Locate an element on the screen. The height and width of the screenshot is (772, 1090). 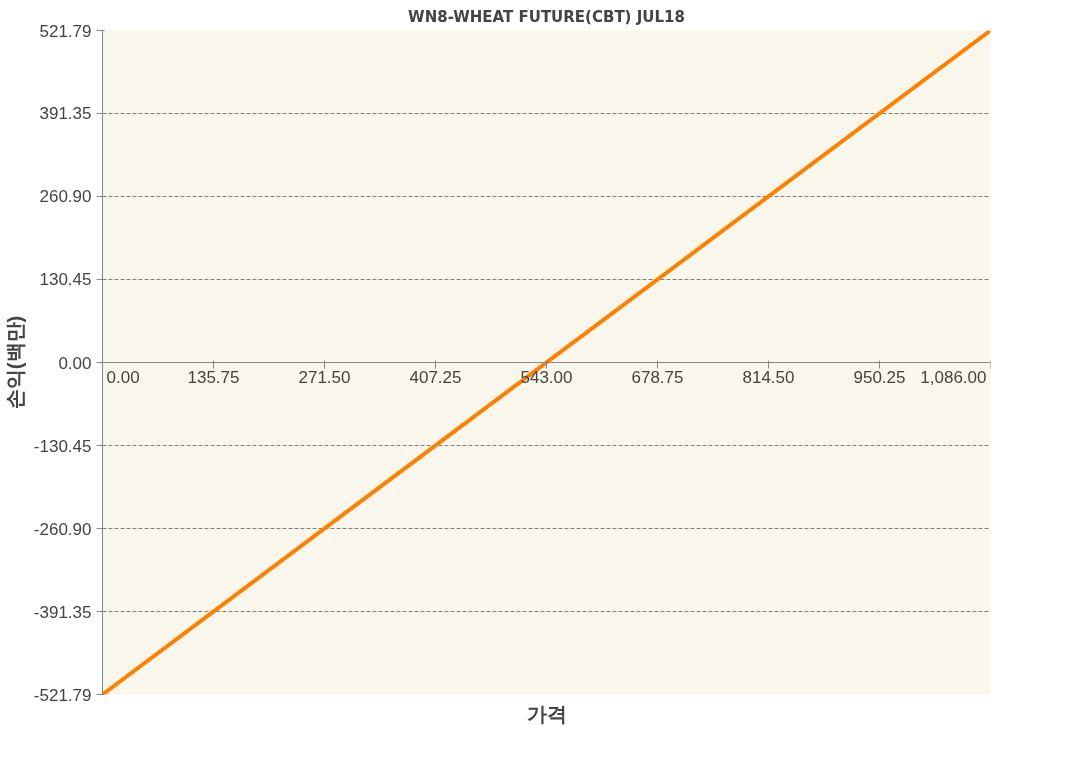
y-tick-label: -521.79 is located at coordinates (62, 695).